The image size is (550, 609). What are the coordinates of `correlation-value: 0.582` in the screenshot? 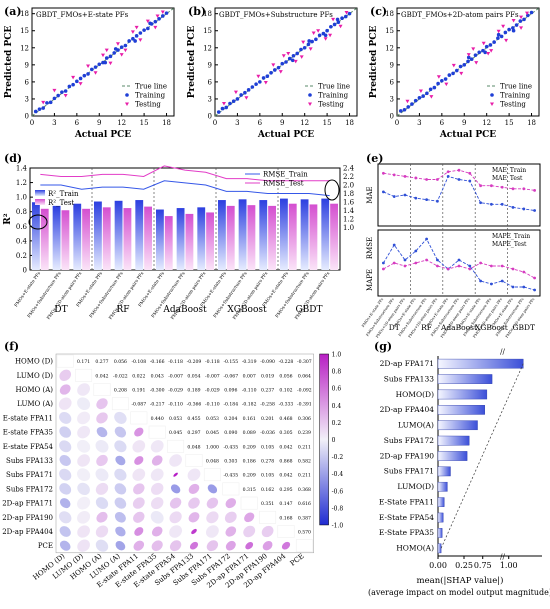 It's located at (304, 462).